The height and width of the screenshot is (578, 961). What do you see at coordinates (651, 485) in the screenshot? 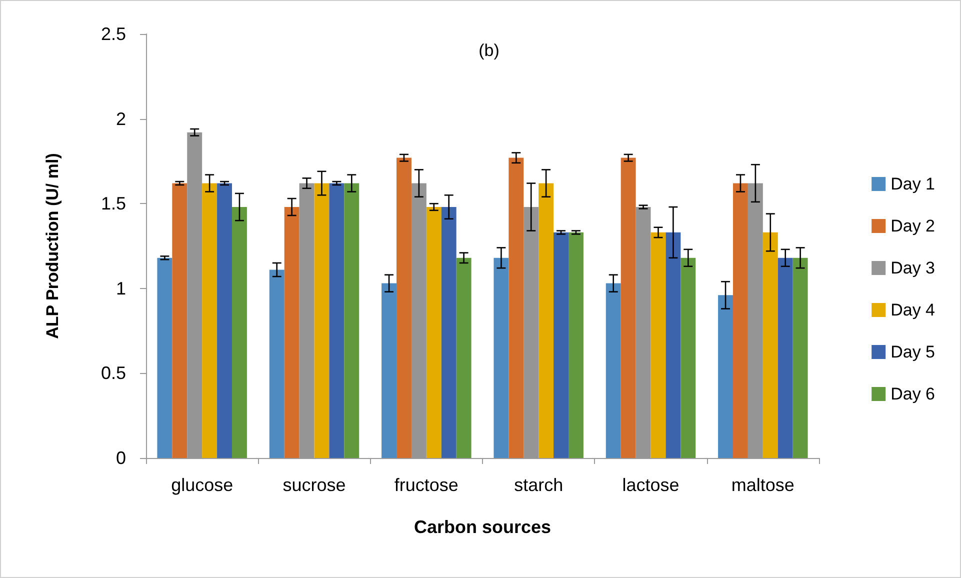
I see `x-tick-label: lactose` at bounding box center [651, 485].